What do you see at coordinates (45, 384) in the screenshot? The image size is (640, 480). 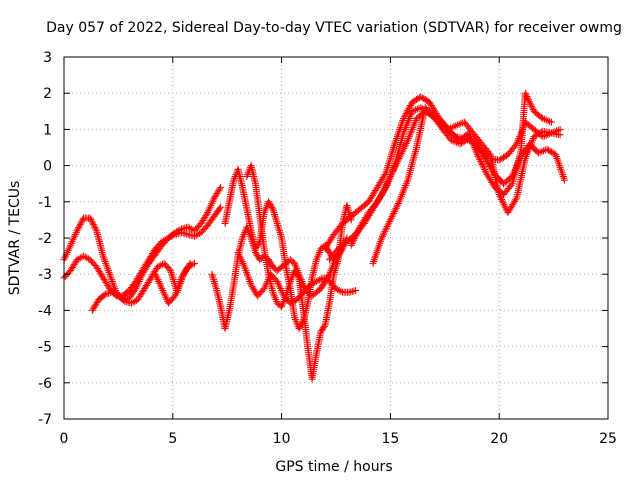 I see `y-tick-label: -6` at bounding box center [45, 384].